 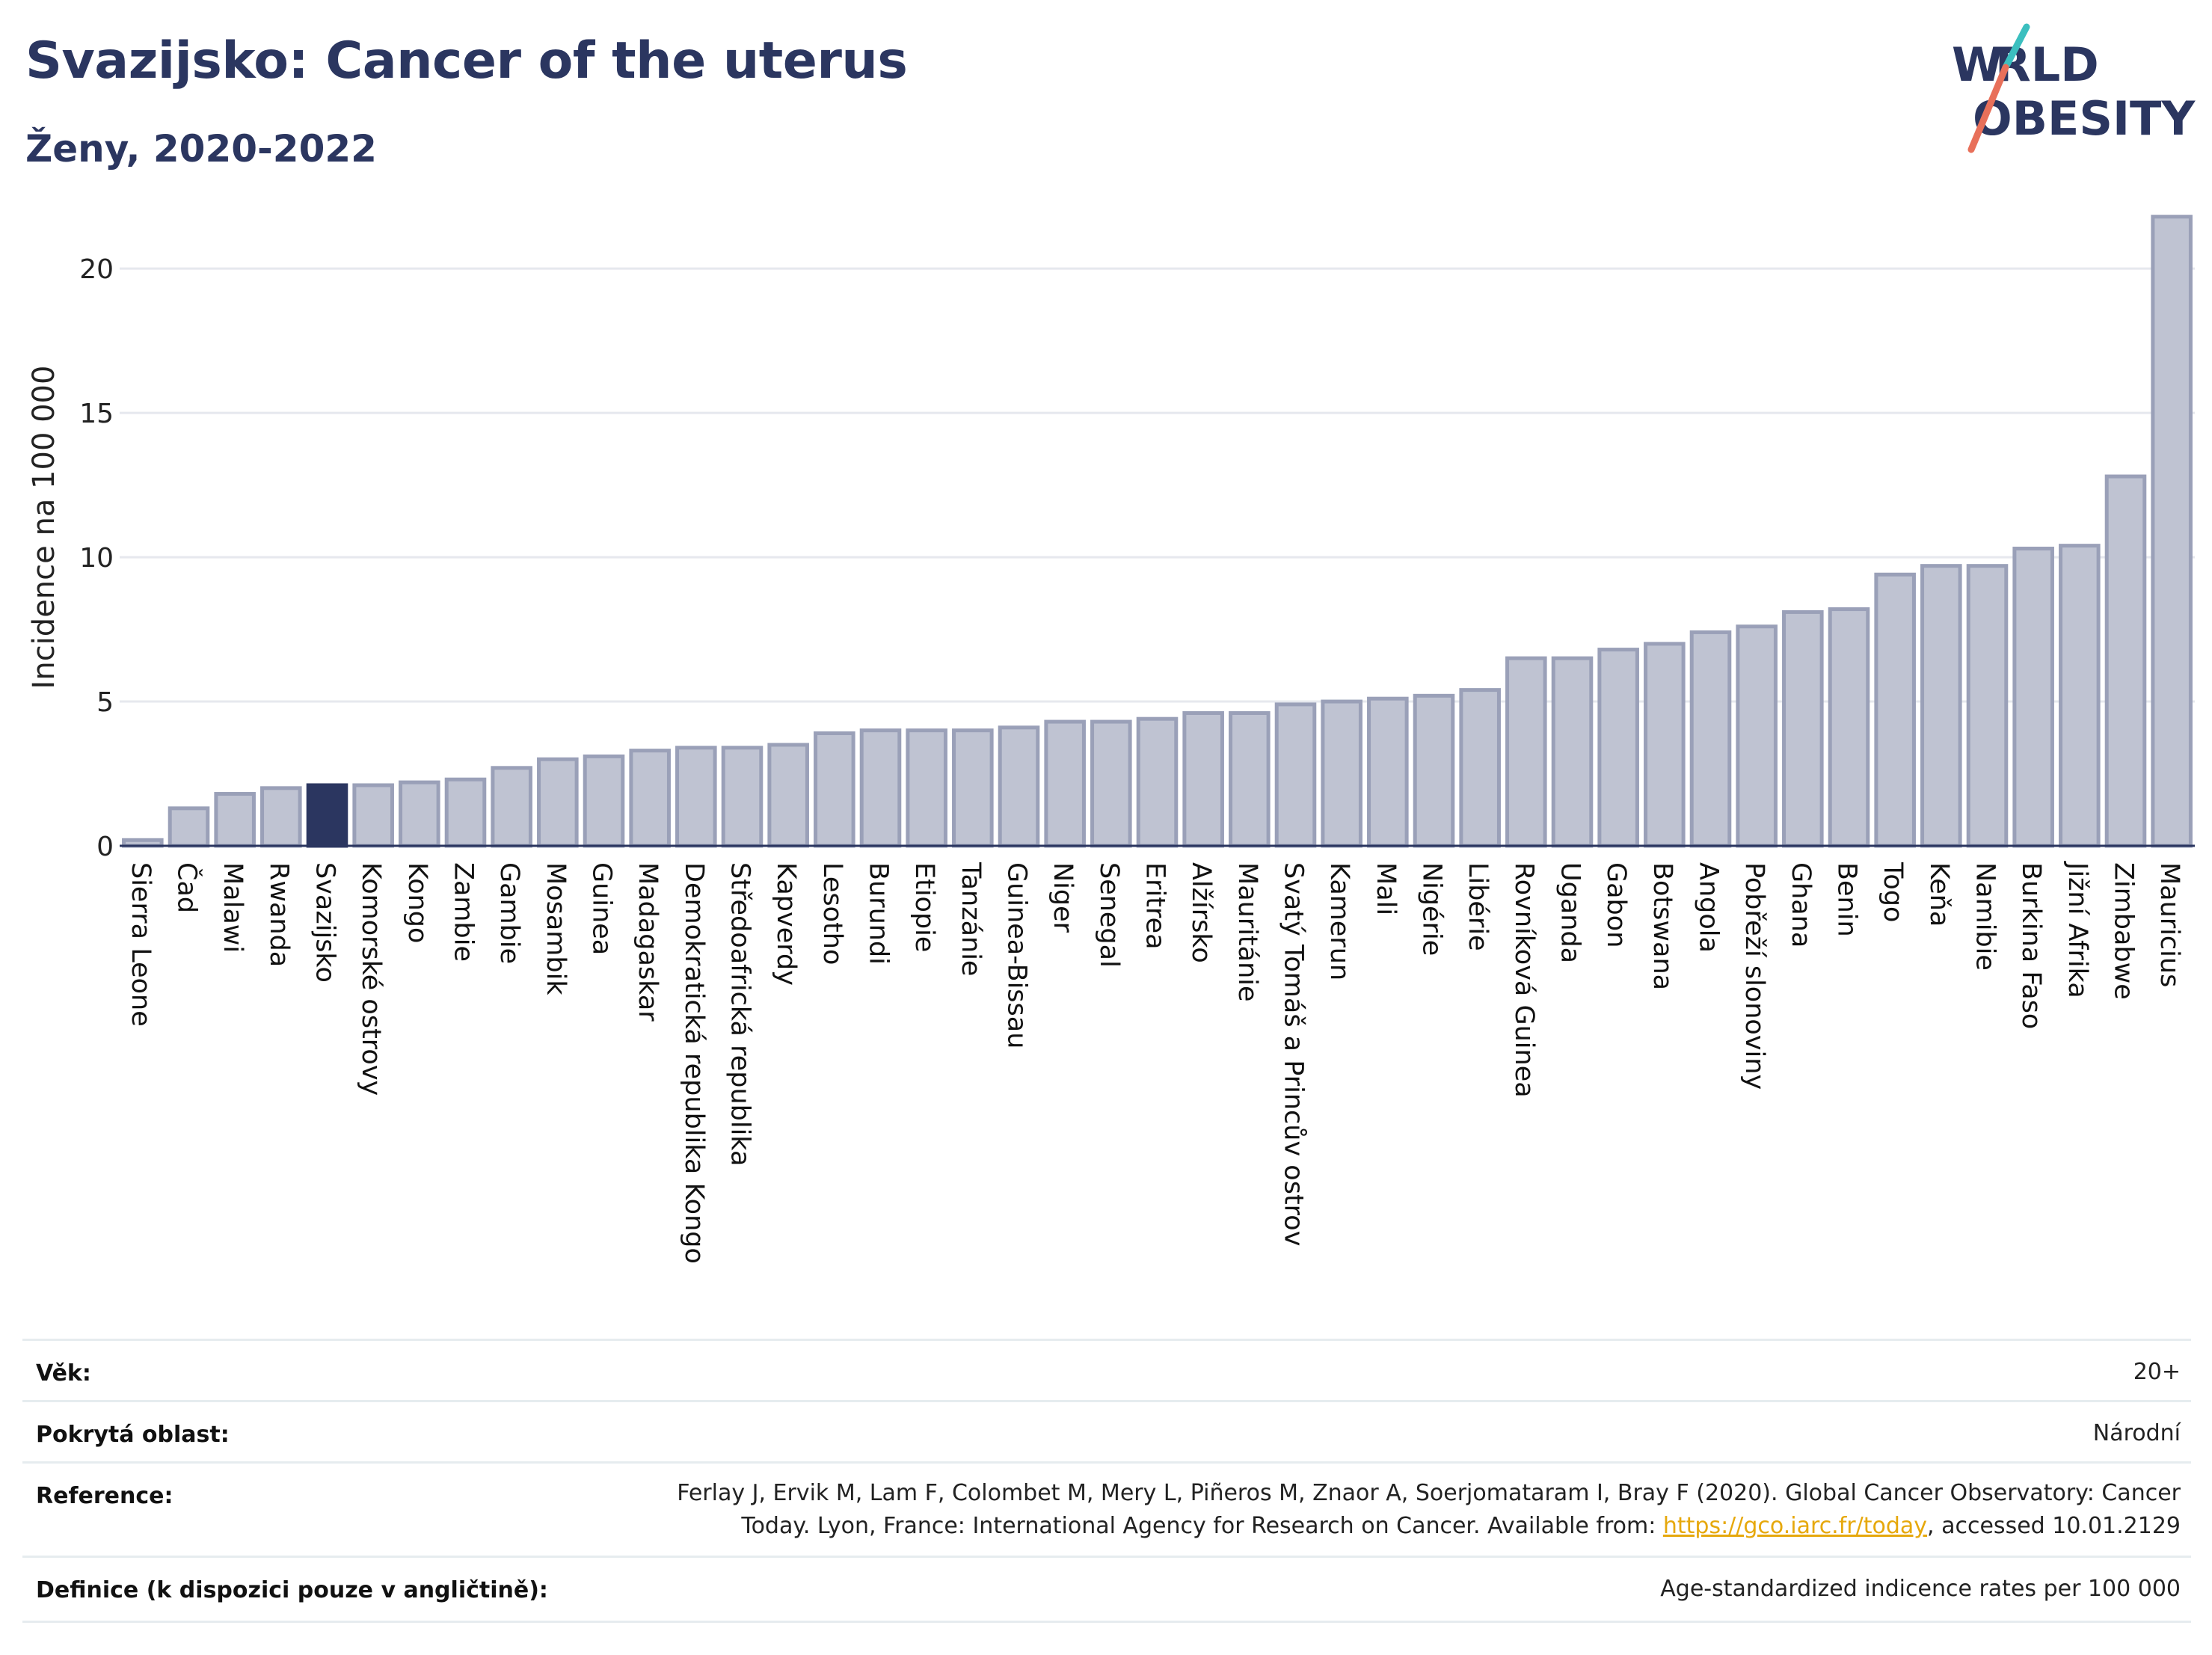 What do you see at coordinates (2077, 929) in the screenshot?
I see `x-tick-label: Jižní Afrika` at bounding box center [2077, 929].